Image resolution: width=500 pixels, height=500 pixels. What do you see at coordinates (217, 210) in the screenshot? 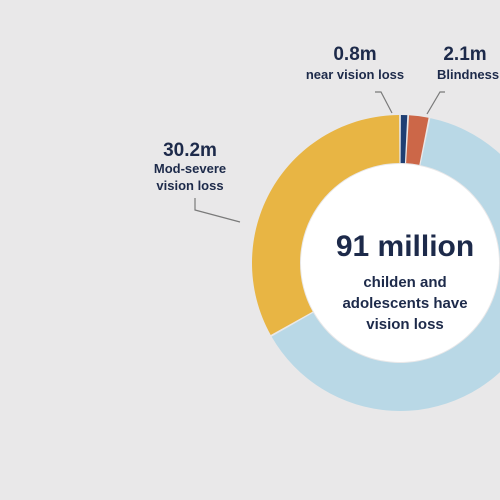
I see `mod-severe-leader` at bounding box center [217, 210].